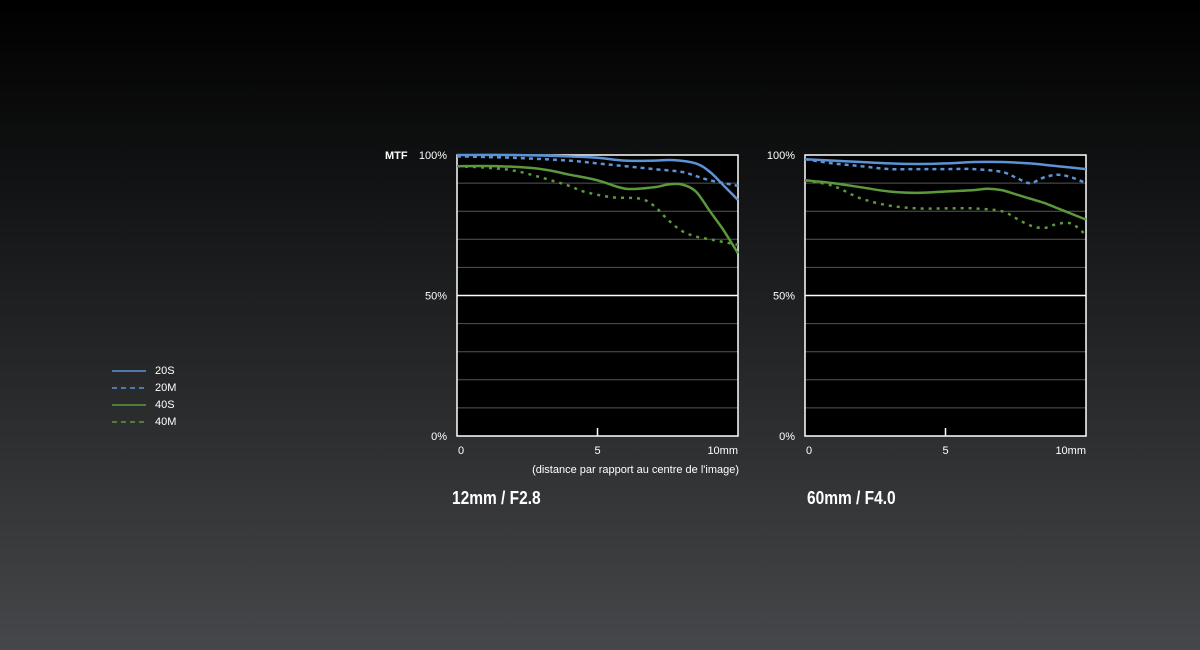 The height and width of the screenshot is (650, 1200). I want to click on legend: 20S 20M 40S 40M, so click(144, 396).